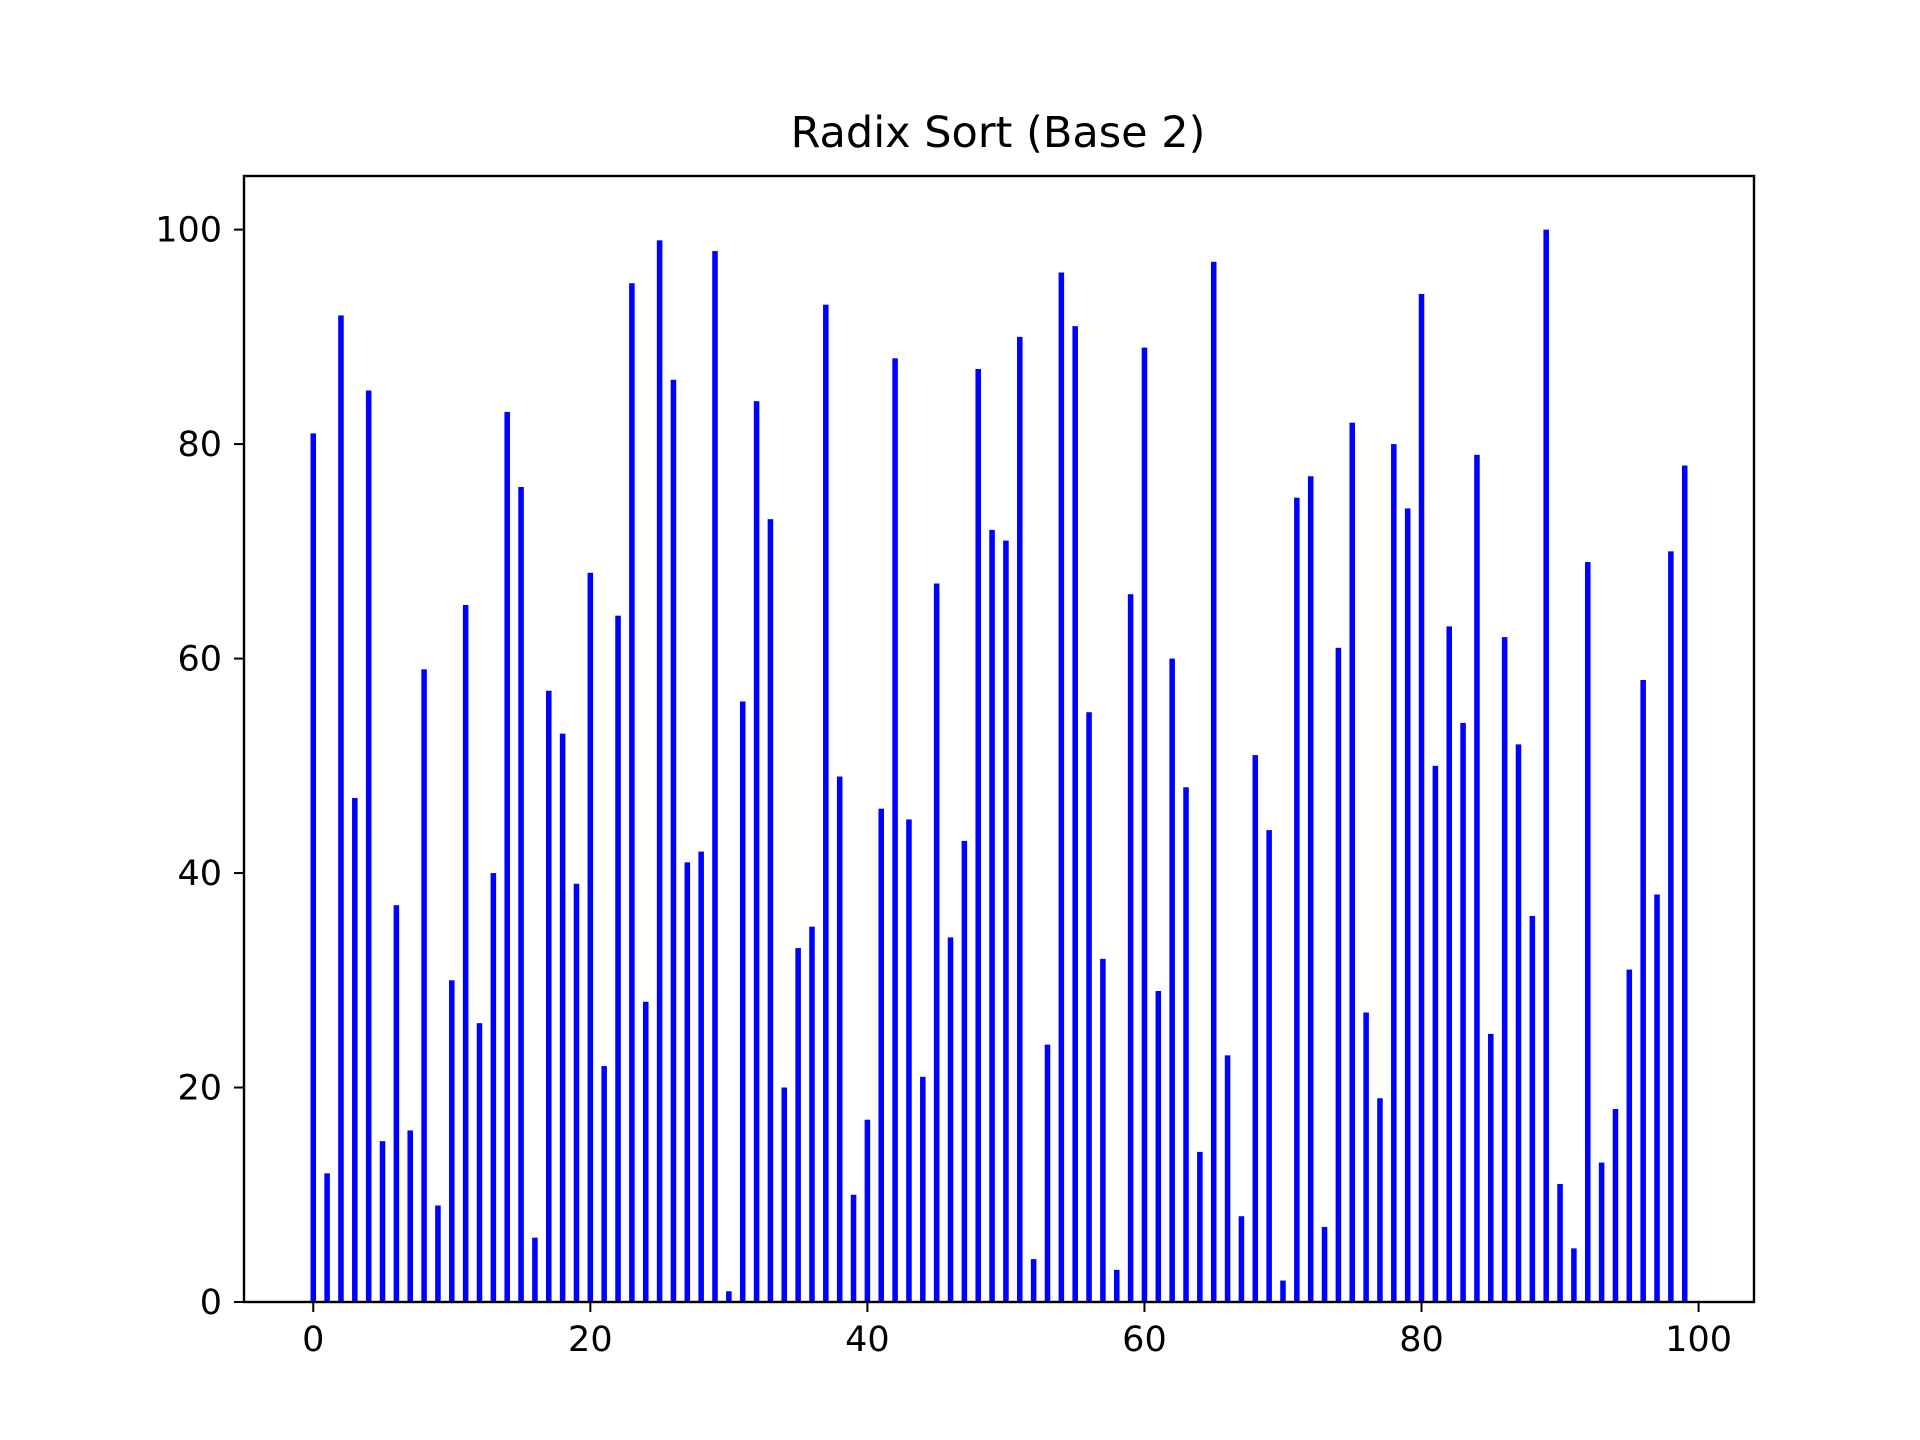  I want to click on chart-title: Radix Sort (Base 2), so click(998, 133).